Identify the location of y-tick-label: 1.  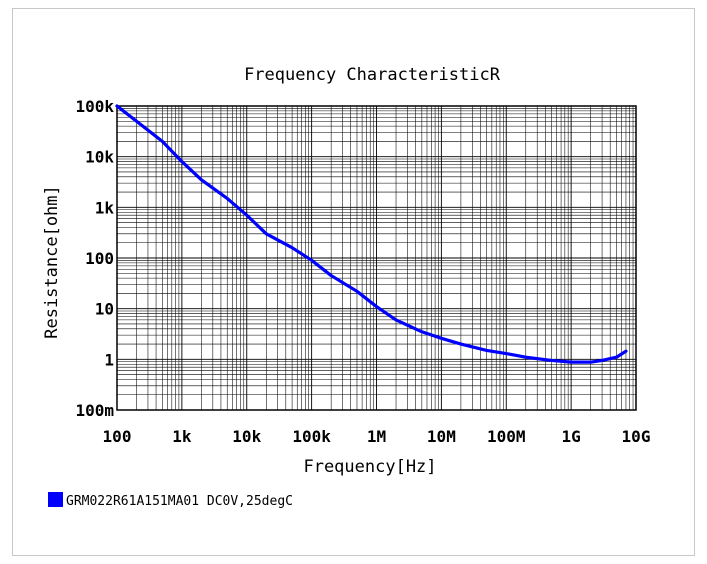
(109, 359).